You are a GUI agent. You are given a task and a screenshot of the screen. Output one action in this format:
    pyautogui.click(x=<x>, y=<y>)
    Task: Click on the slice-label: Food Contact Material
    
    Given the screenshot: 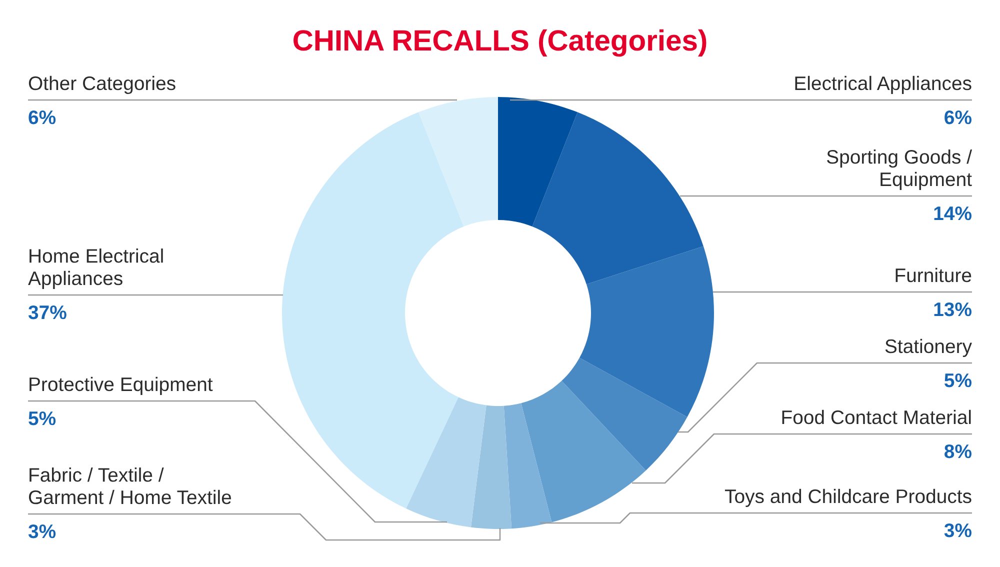 What is the action you would take?
    pyautogui.click(x=876, y=417)
    